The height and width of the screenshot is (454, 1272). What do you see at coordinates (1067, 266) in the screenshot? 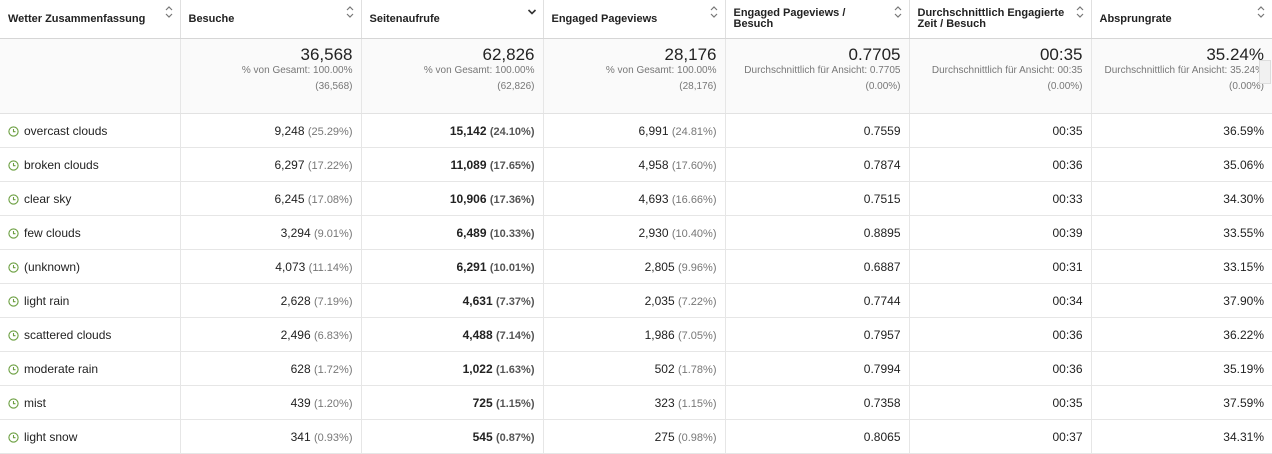
I see `engaged-time-value: 00:31` at bounding box center [1067, 266].